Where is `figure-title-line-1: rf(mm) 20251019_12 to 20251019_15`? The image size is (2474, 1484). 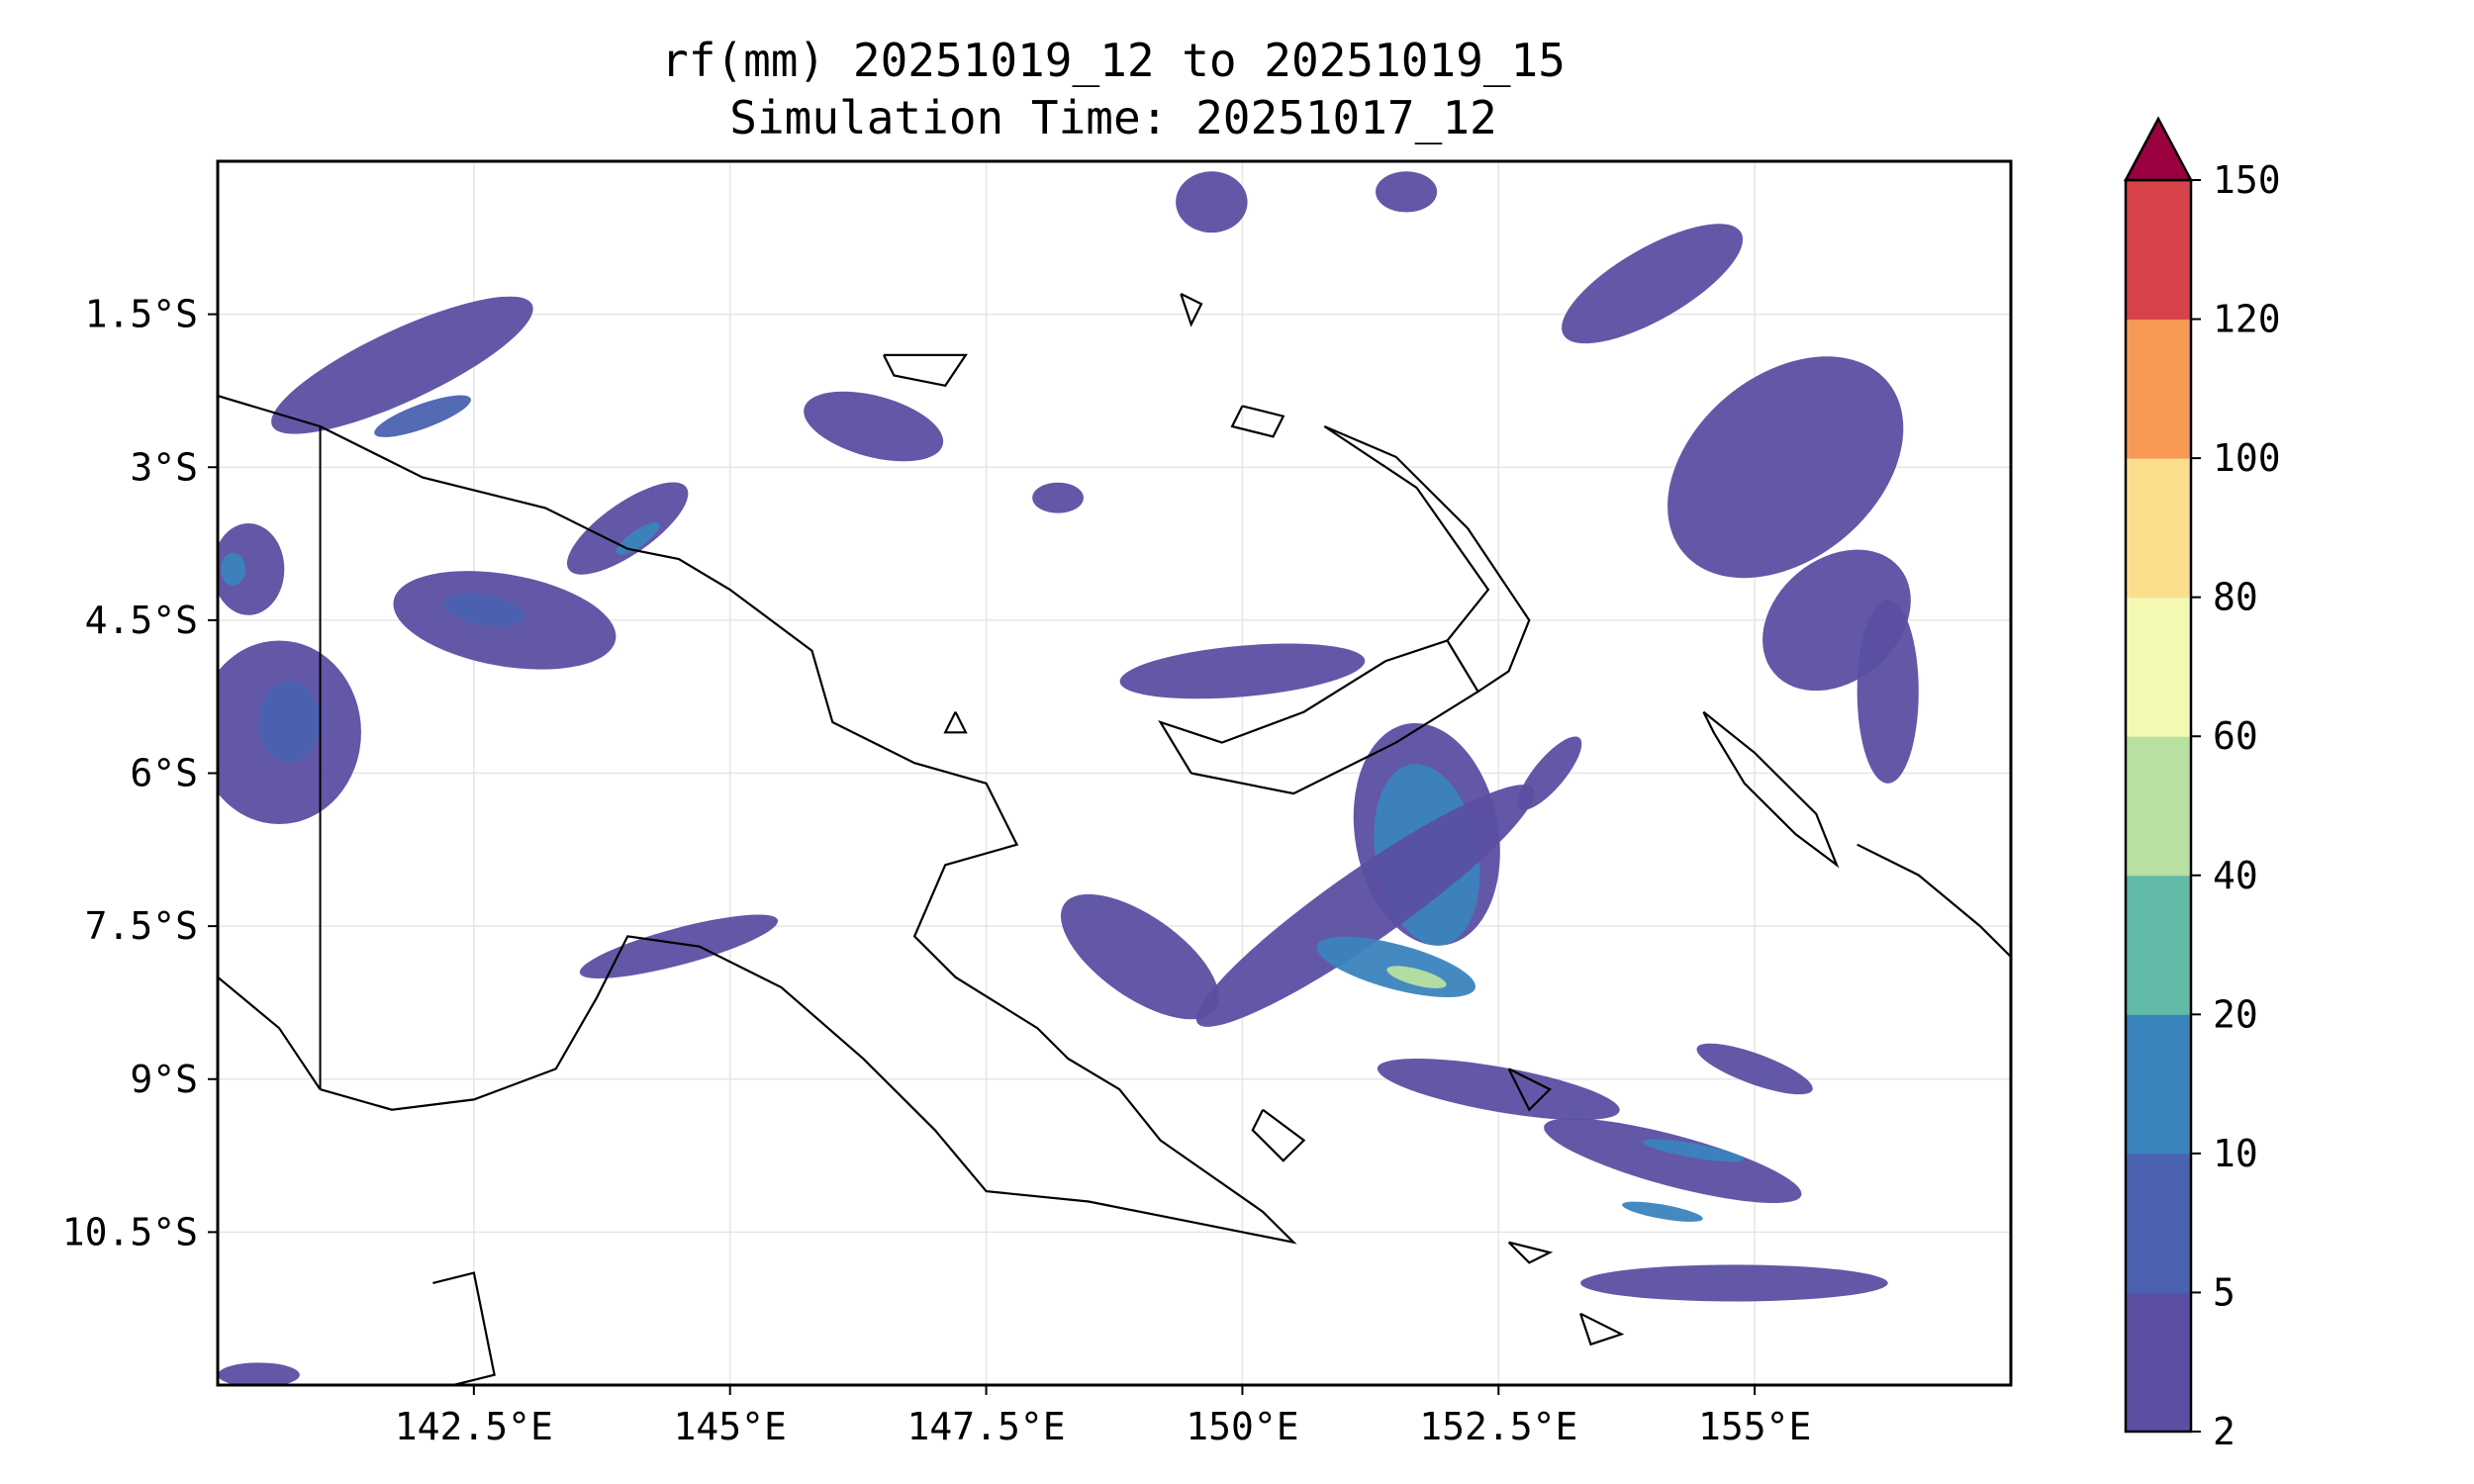
figure-title-line-1: rf(mm) 20251019_12 to 20251019_15 is located at coordinates (1114, 60).